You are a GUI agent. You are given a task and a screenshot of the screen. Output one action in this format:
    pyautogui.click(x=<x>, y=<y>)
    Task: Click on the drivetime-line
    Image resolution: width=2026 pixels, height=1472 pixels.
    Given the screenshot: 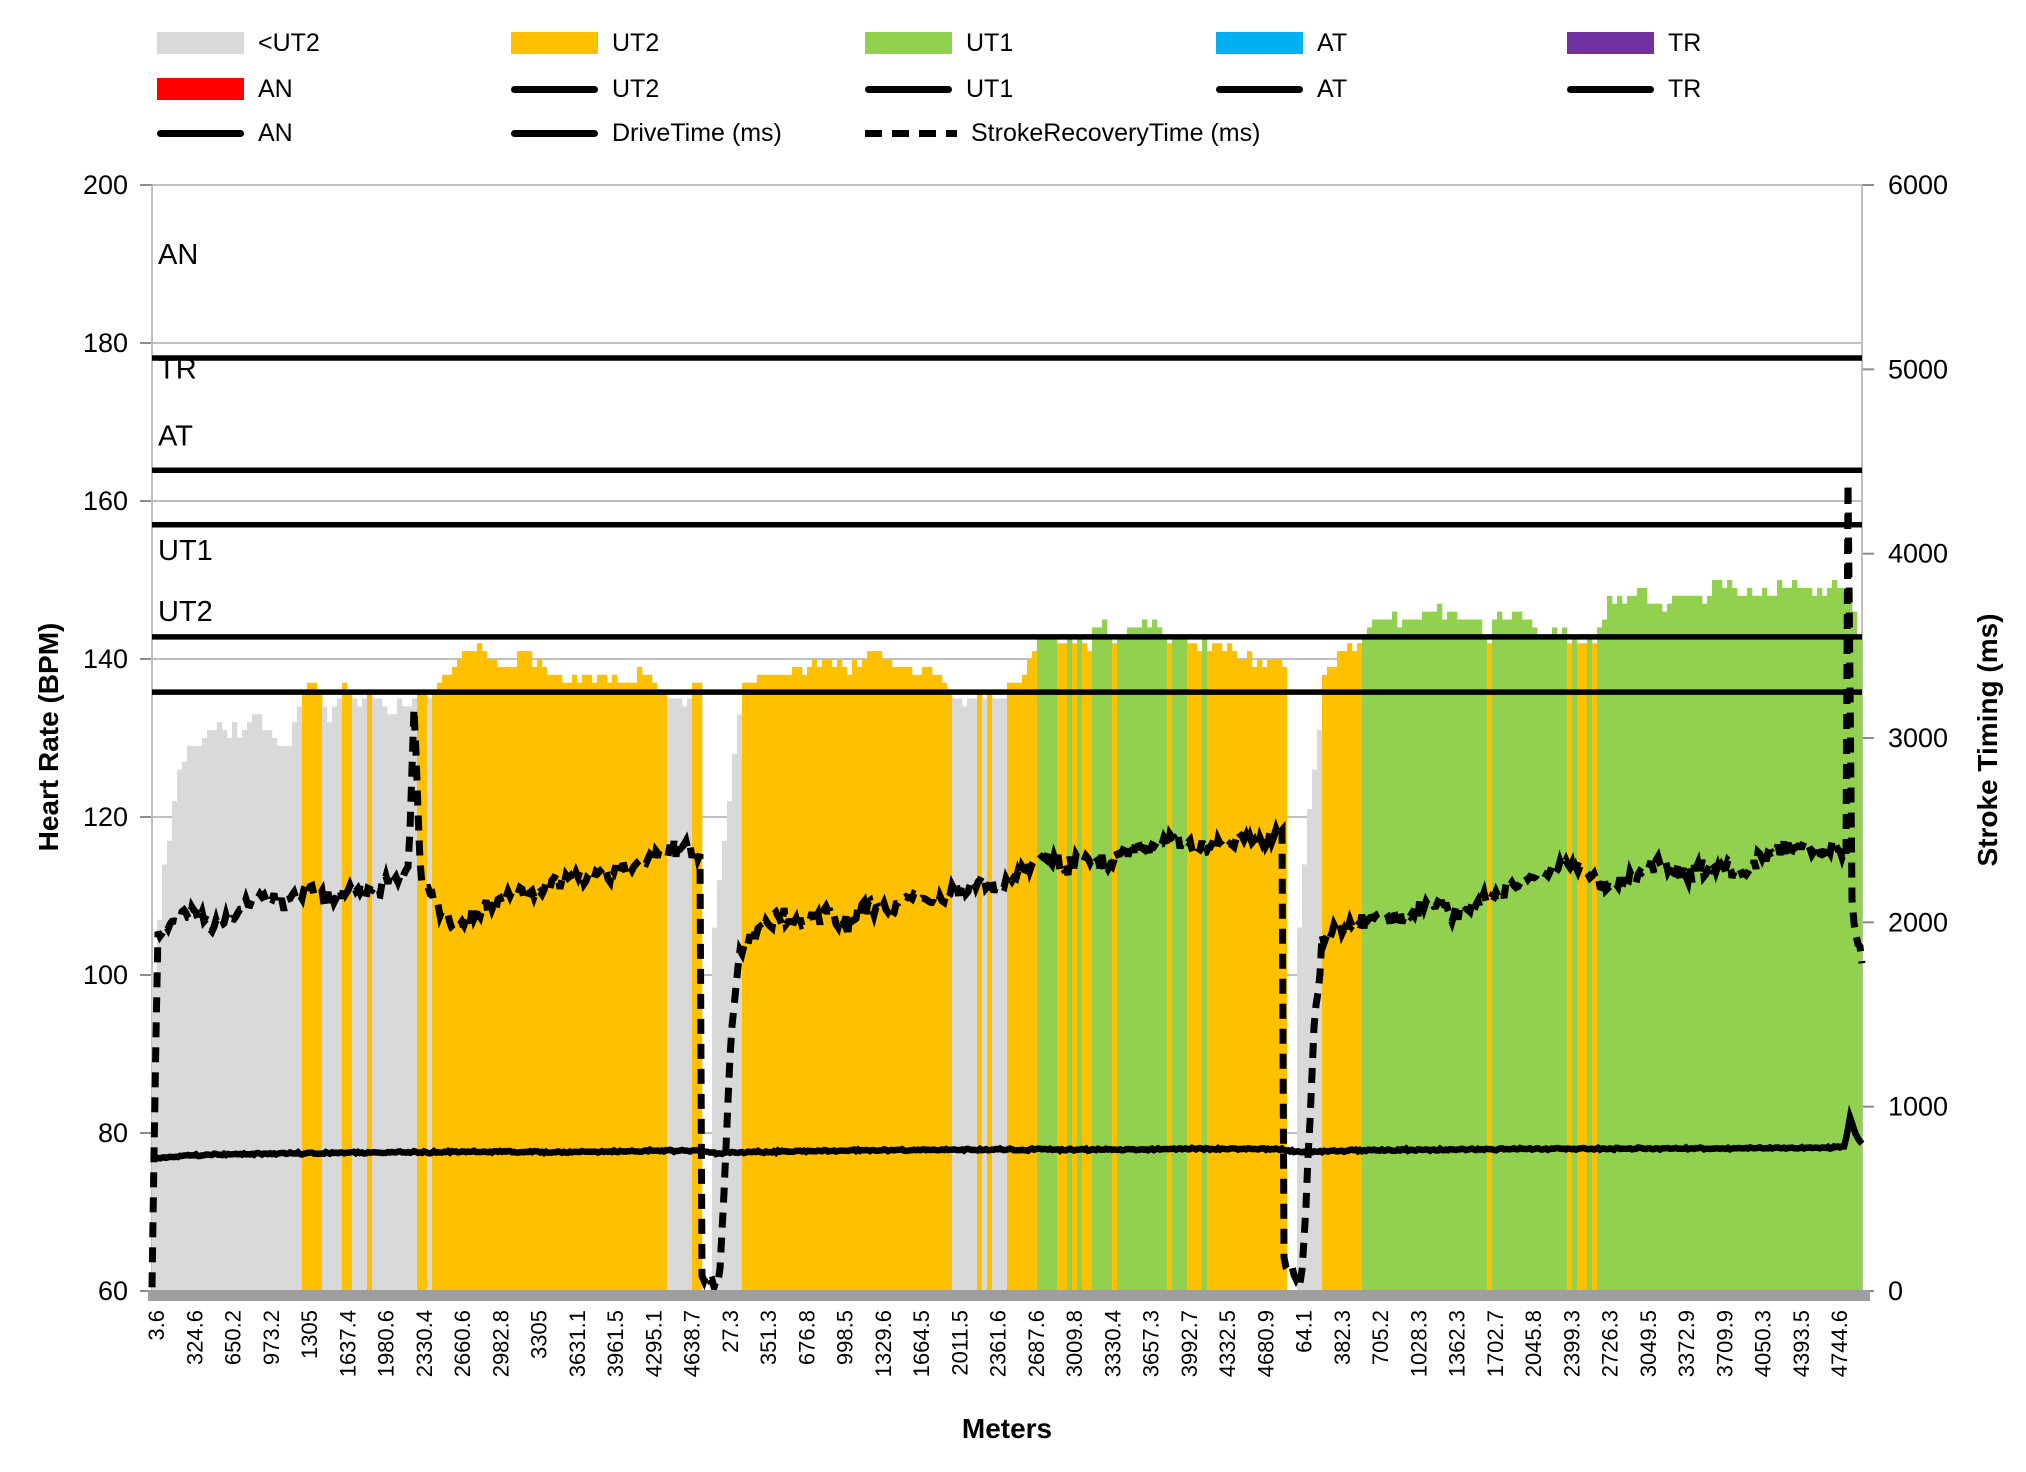 What is the action you would take?
    pyautogui.click(x=1008, y=1133)
    